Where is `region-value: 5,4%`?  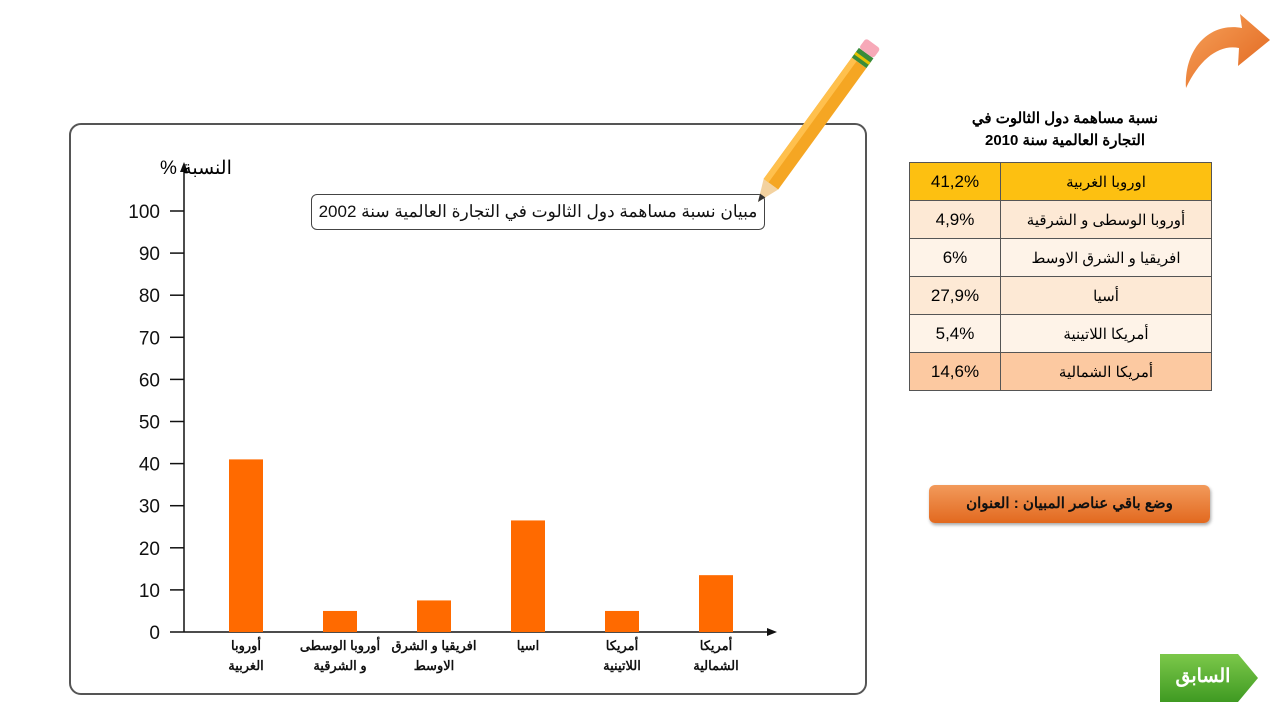 region-value: 5,4% is located at coordinates (955, 333).